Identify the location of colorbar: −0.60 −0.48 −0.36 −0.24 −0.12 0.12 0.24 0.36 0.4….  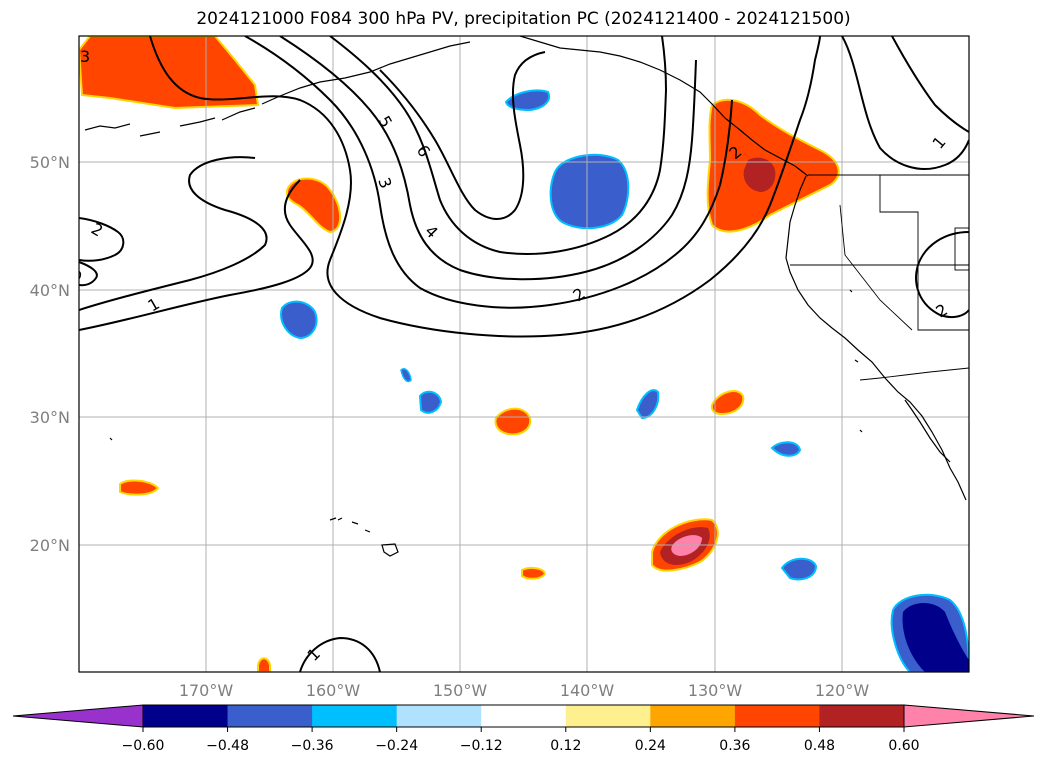
(523, 729).